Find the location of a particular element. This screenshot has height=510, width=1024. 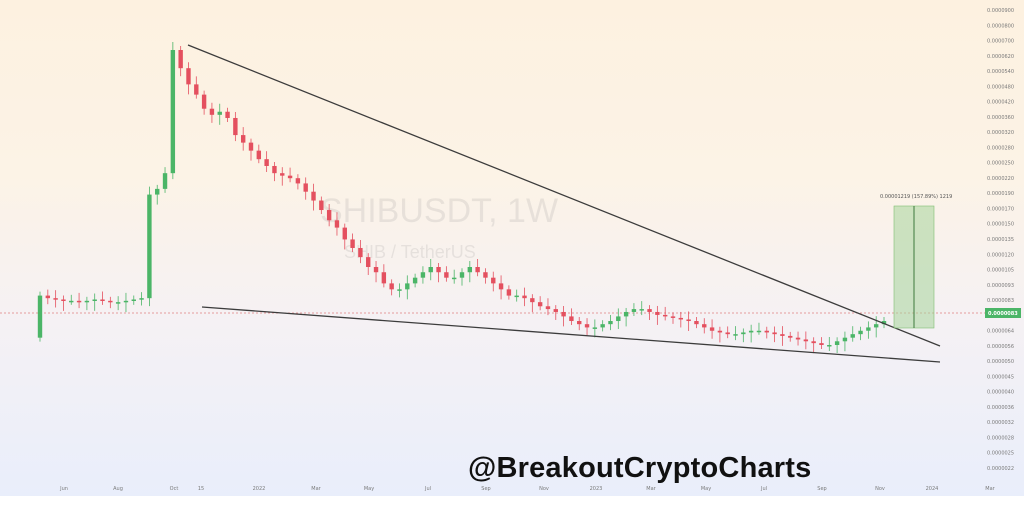

y-tick-label: 0.0000025 is located at coordinates (1000, 454).